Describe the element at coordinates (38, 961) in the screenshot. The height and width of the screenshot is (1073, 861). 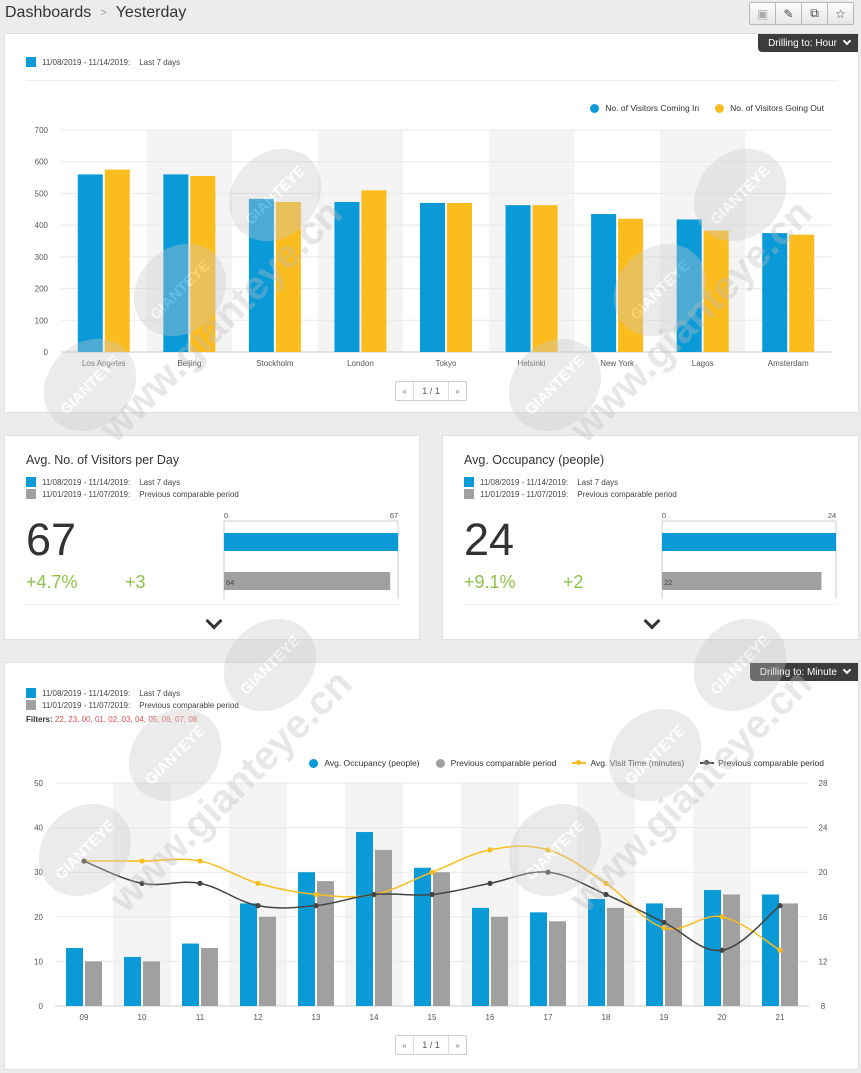
I see `y-left-tick-label: 10` at that location.